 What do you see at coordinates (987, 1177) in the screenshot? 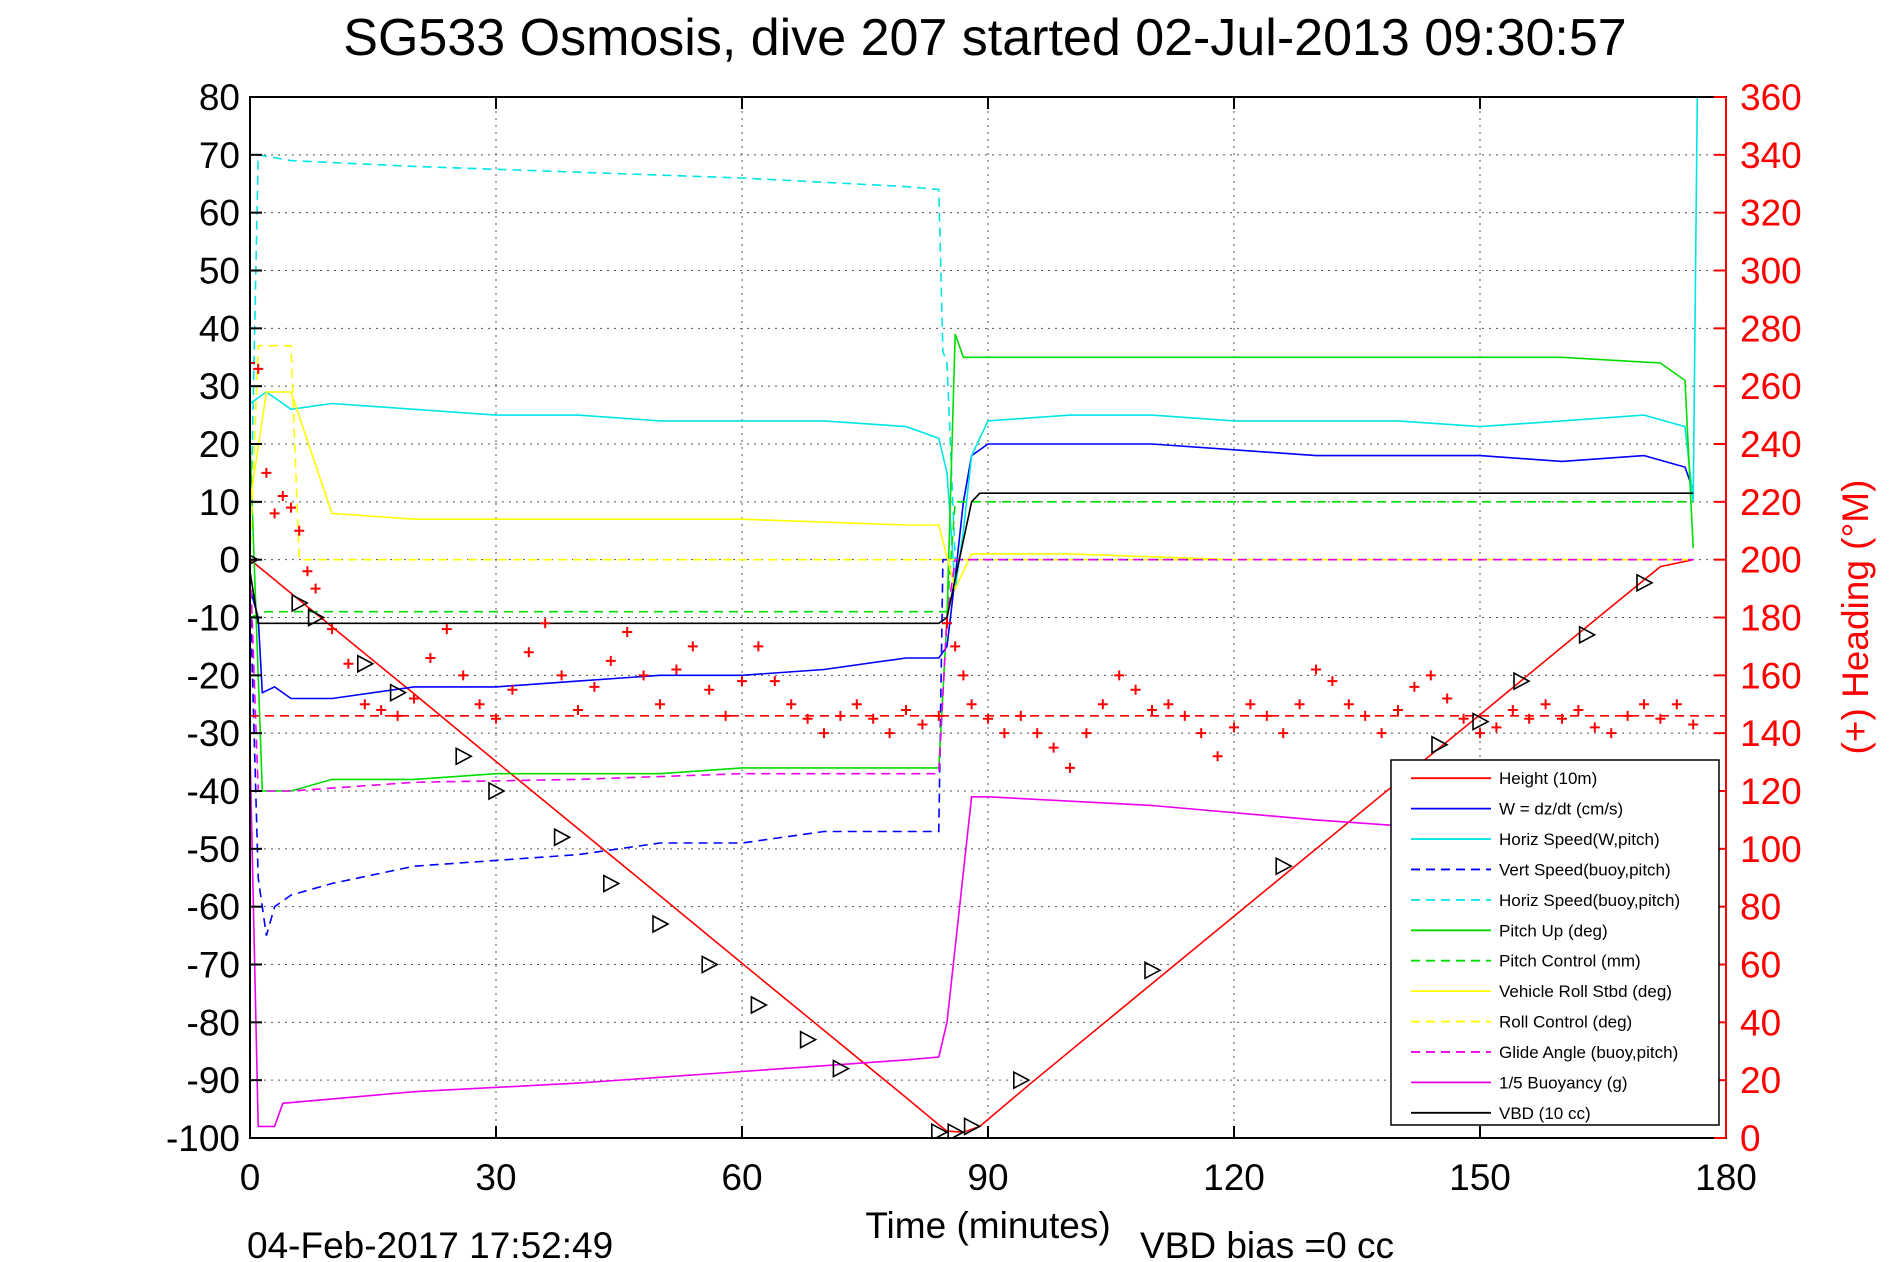
I see `x-tick-label: 90` at bounding box center [987, 1177].